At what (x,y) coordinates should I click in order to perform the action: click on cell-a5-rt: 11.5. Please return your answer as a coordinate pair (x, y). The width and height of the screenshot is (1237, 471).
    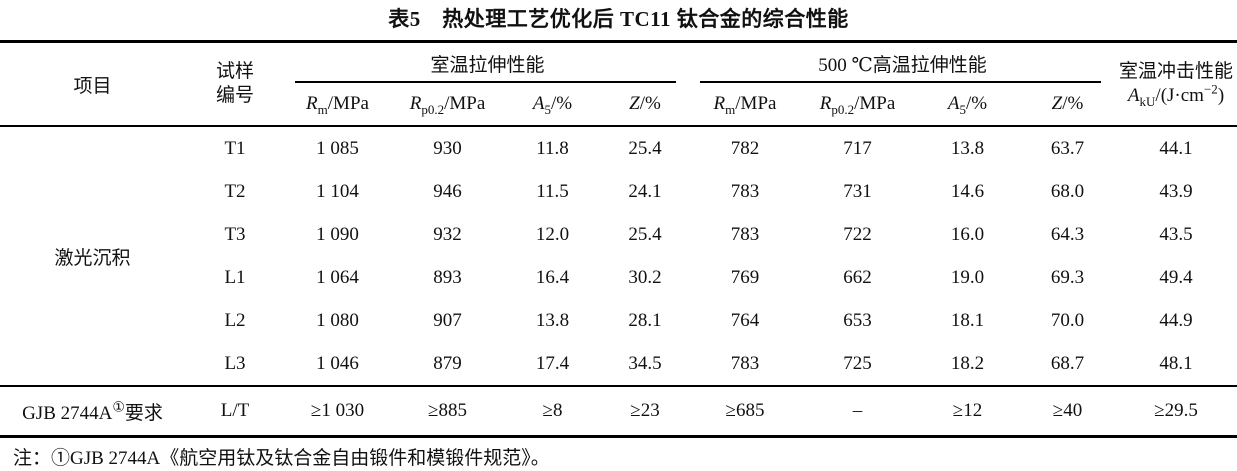
    Looking at the image, I should click on (552, 191).